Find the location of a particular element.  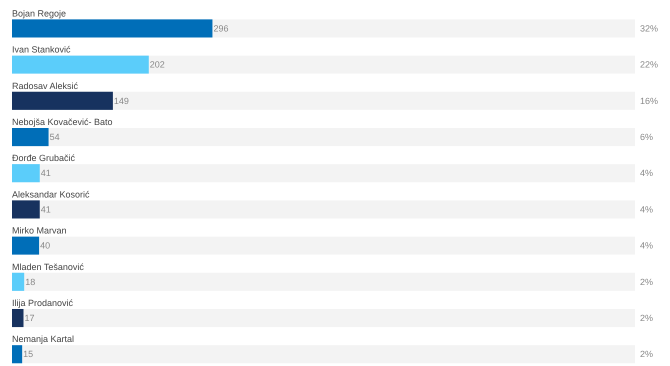

data-label: 202 is located at coordinates (157, 65).